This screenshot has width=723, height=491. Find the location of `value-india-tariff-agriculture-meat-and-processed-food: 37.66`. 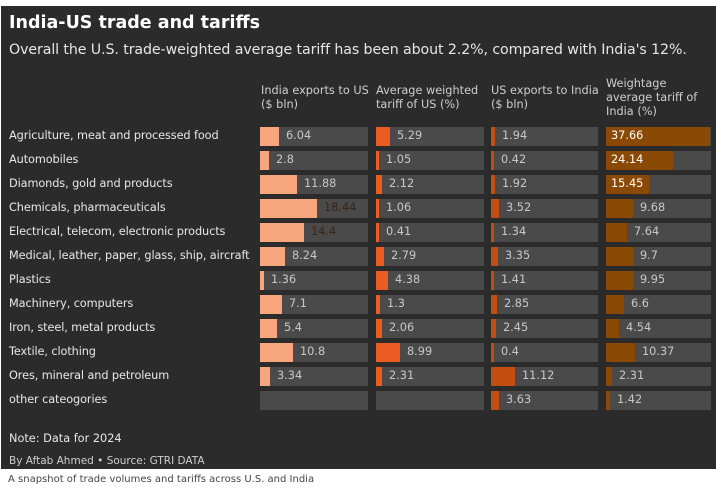

value-india-tariff-agriculture-meat-and-processed-food: 37.66 is located at coordinates (627, 135).